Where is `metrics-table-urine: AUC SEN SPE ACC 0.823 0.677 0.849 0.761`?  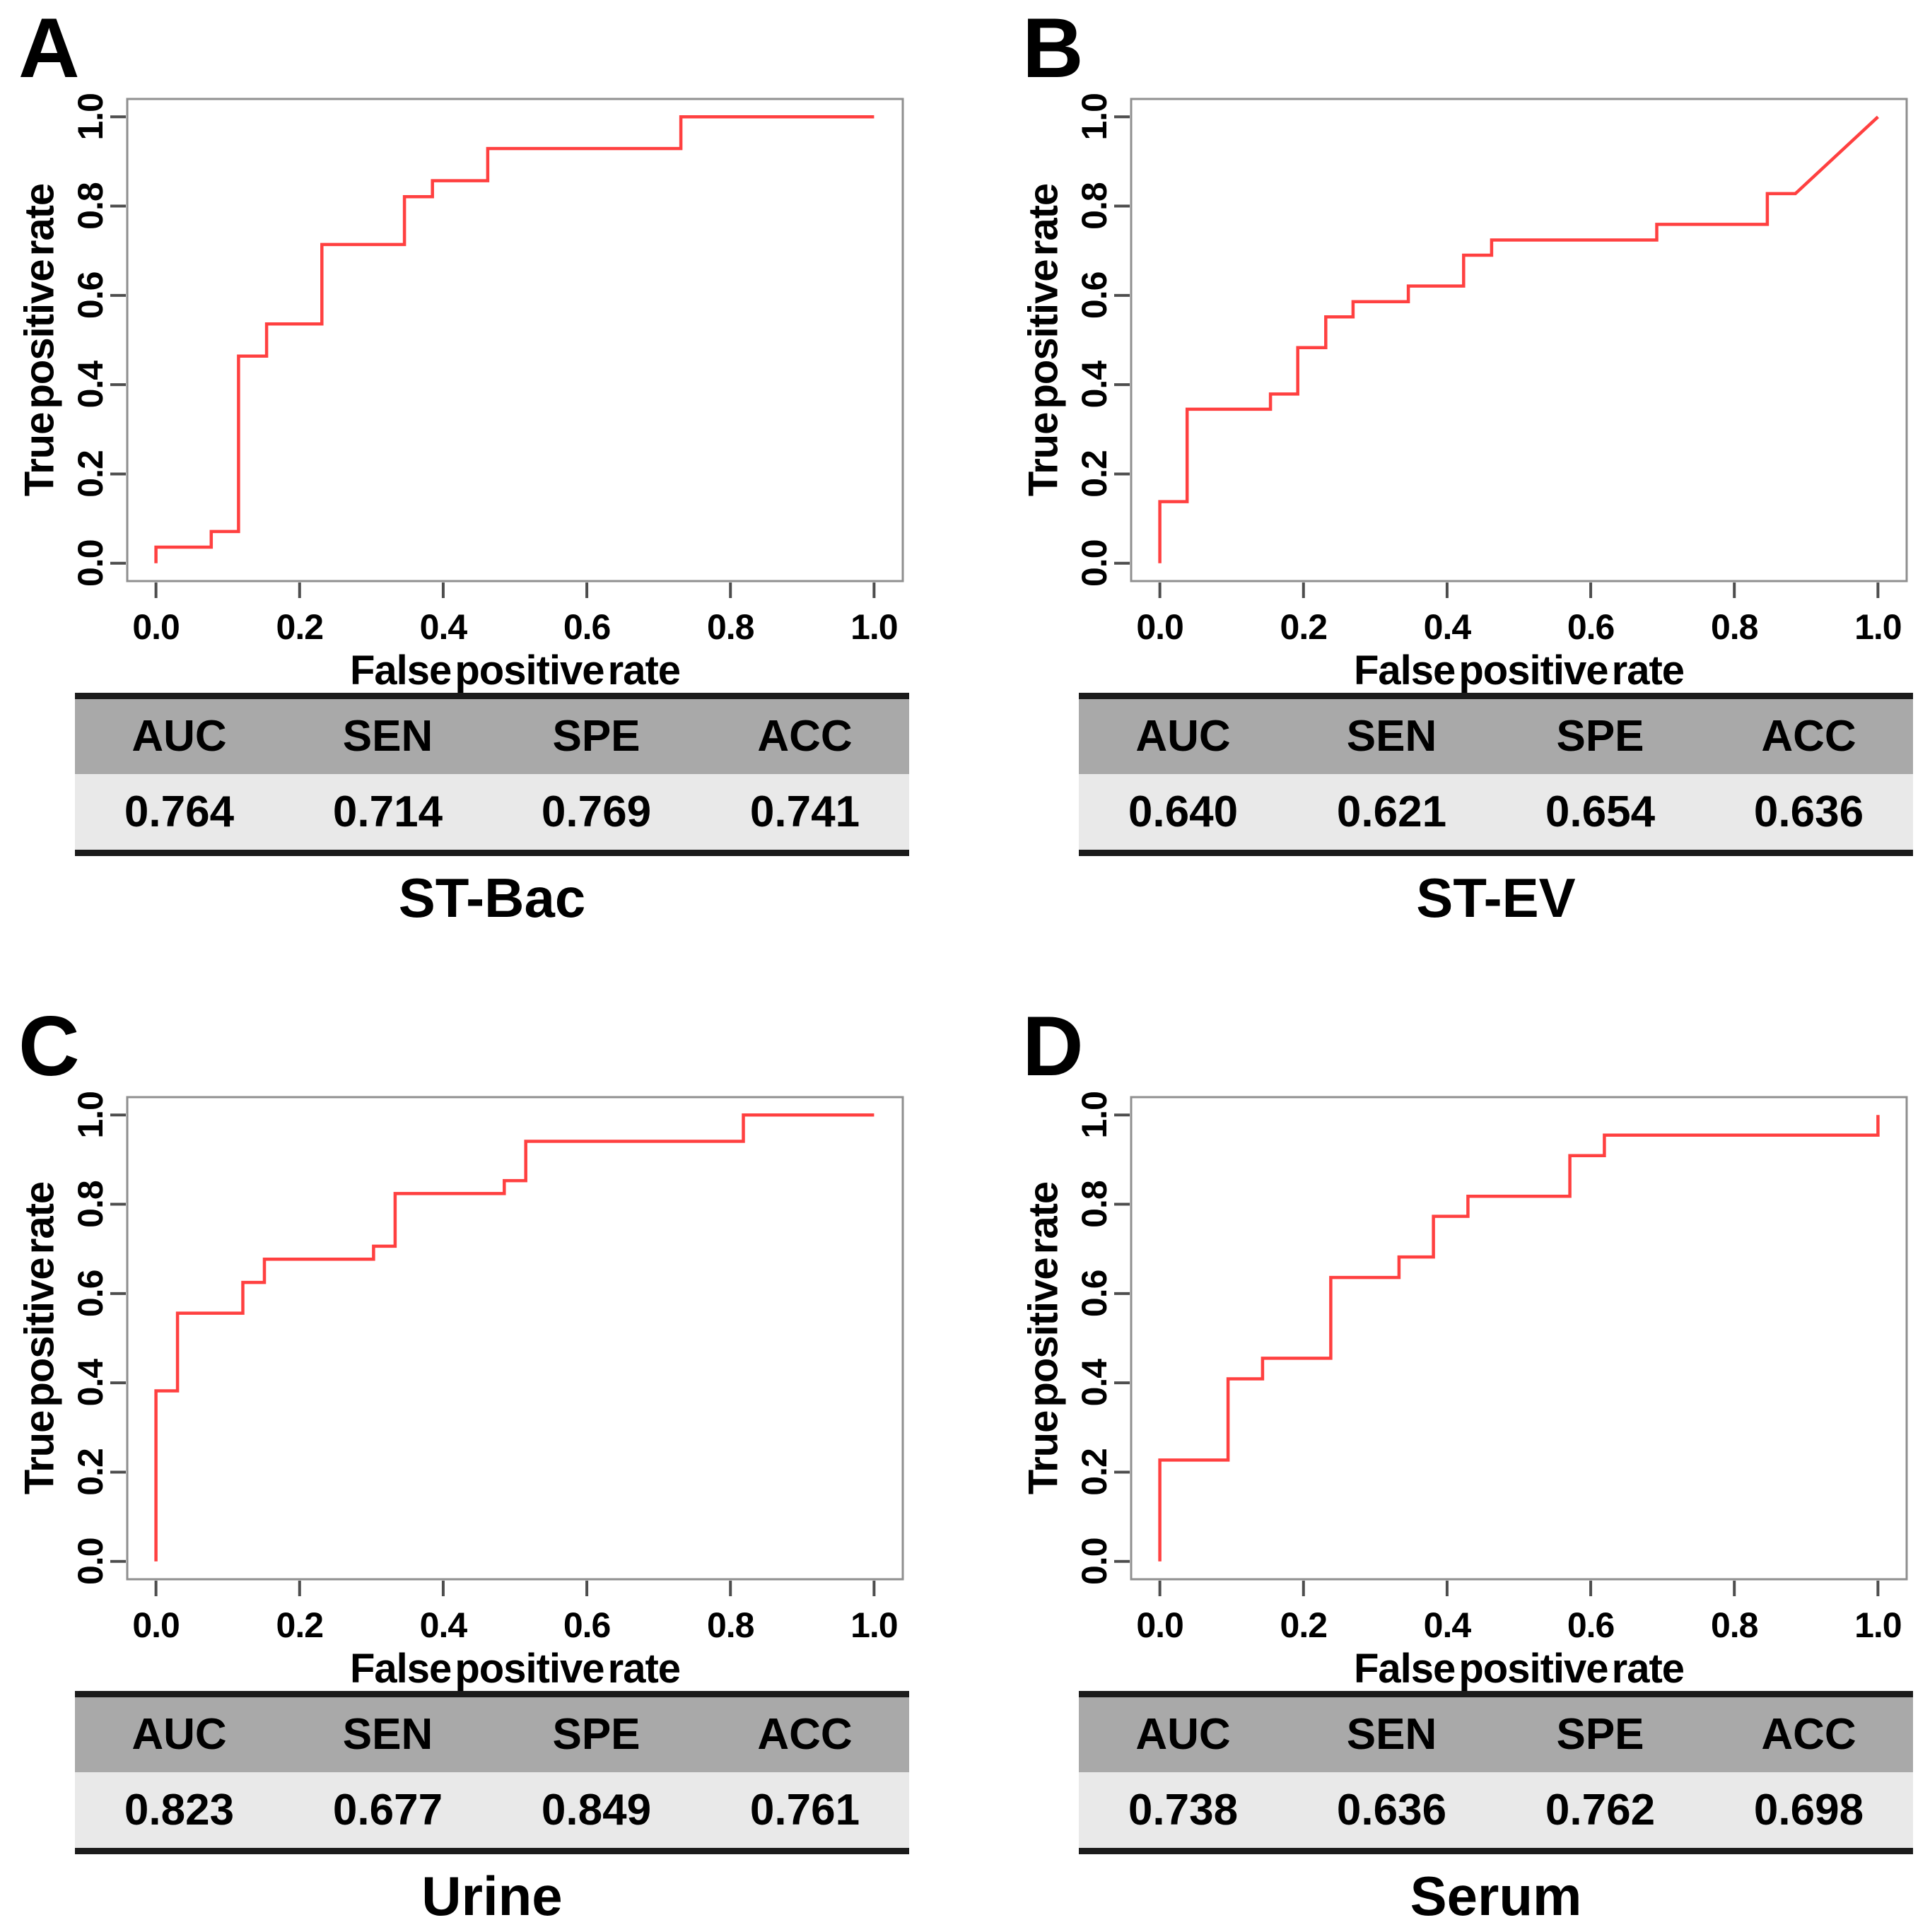
metrics-table-urine: AUC SEN SPE ACC 0.823 0.677 0.849 0.761 is located at coordinates (492, 1772).